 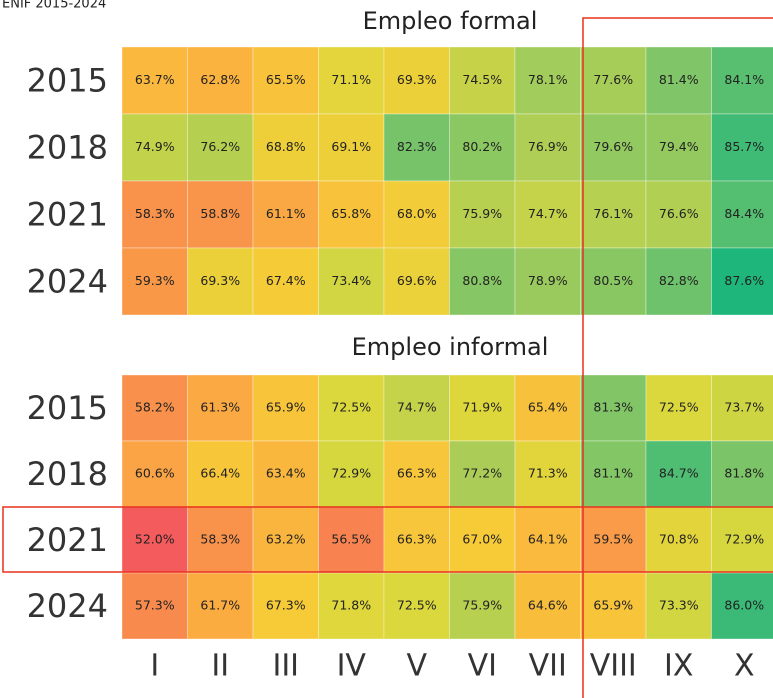 I want to click on cell-label: 76.6%, so click(x=679, y=213).